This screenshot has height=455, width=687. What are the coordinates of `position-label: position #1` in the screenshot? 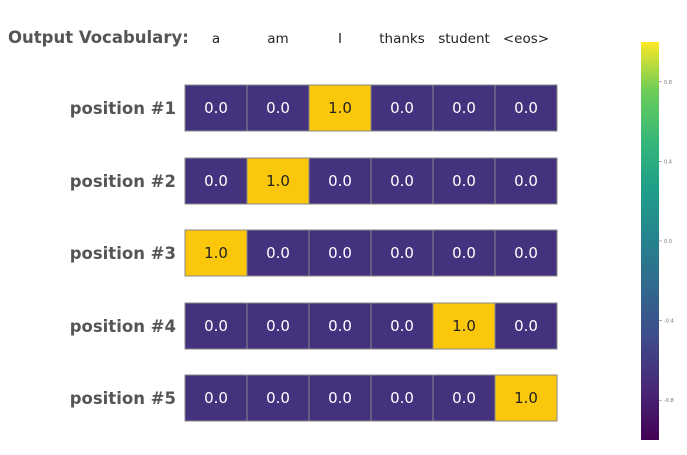 It's located at (123, 108).